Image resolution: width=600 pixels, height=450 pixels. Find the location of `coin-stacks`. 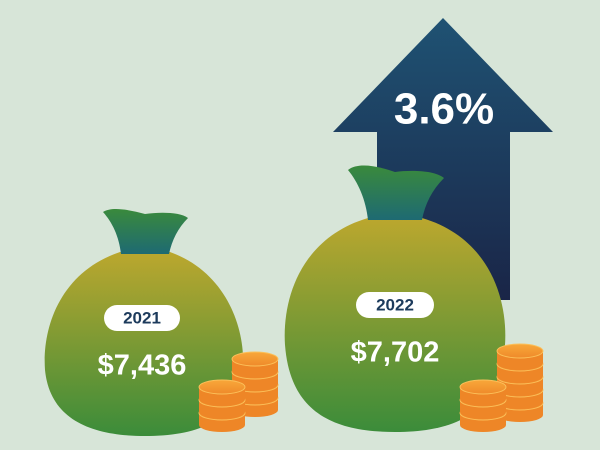

coin-stacks is located at coordinates (371, 387).